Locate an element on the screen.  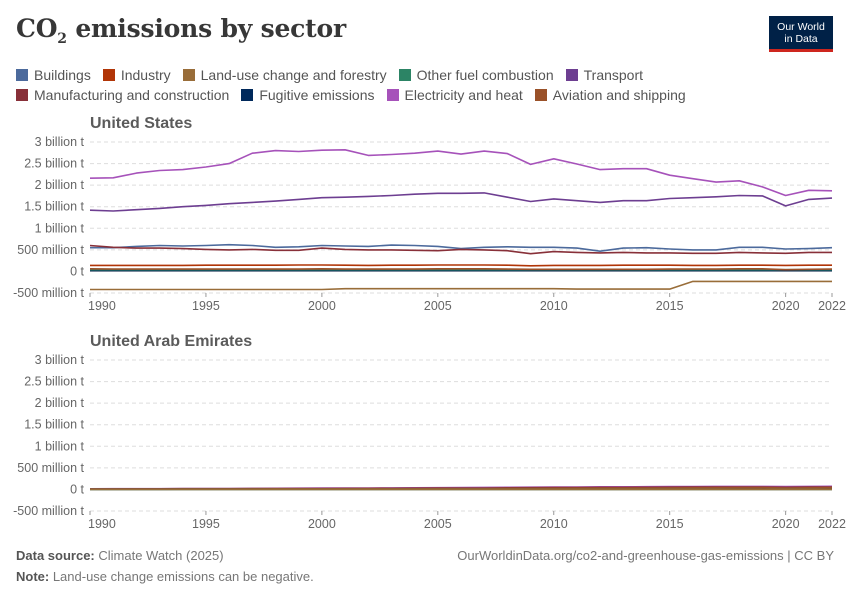
legend-item-industry: Industry is located at coordinates (136, 75).